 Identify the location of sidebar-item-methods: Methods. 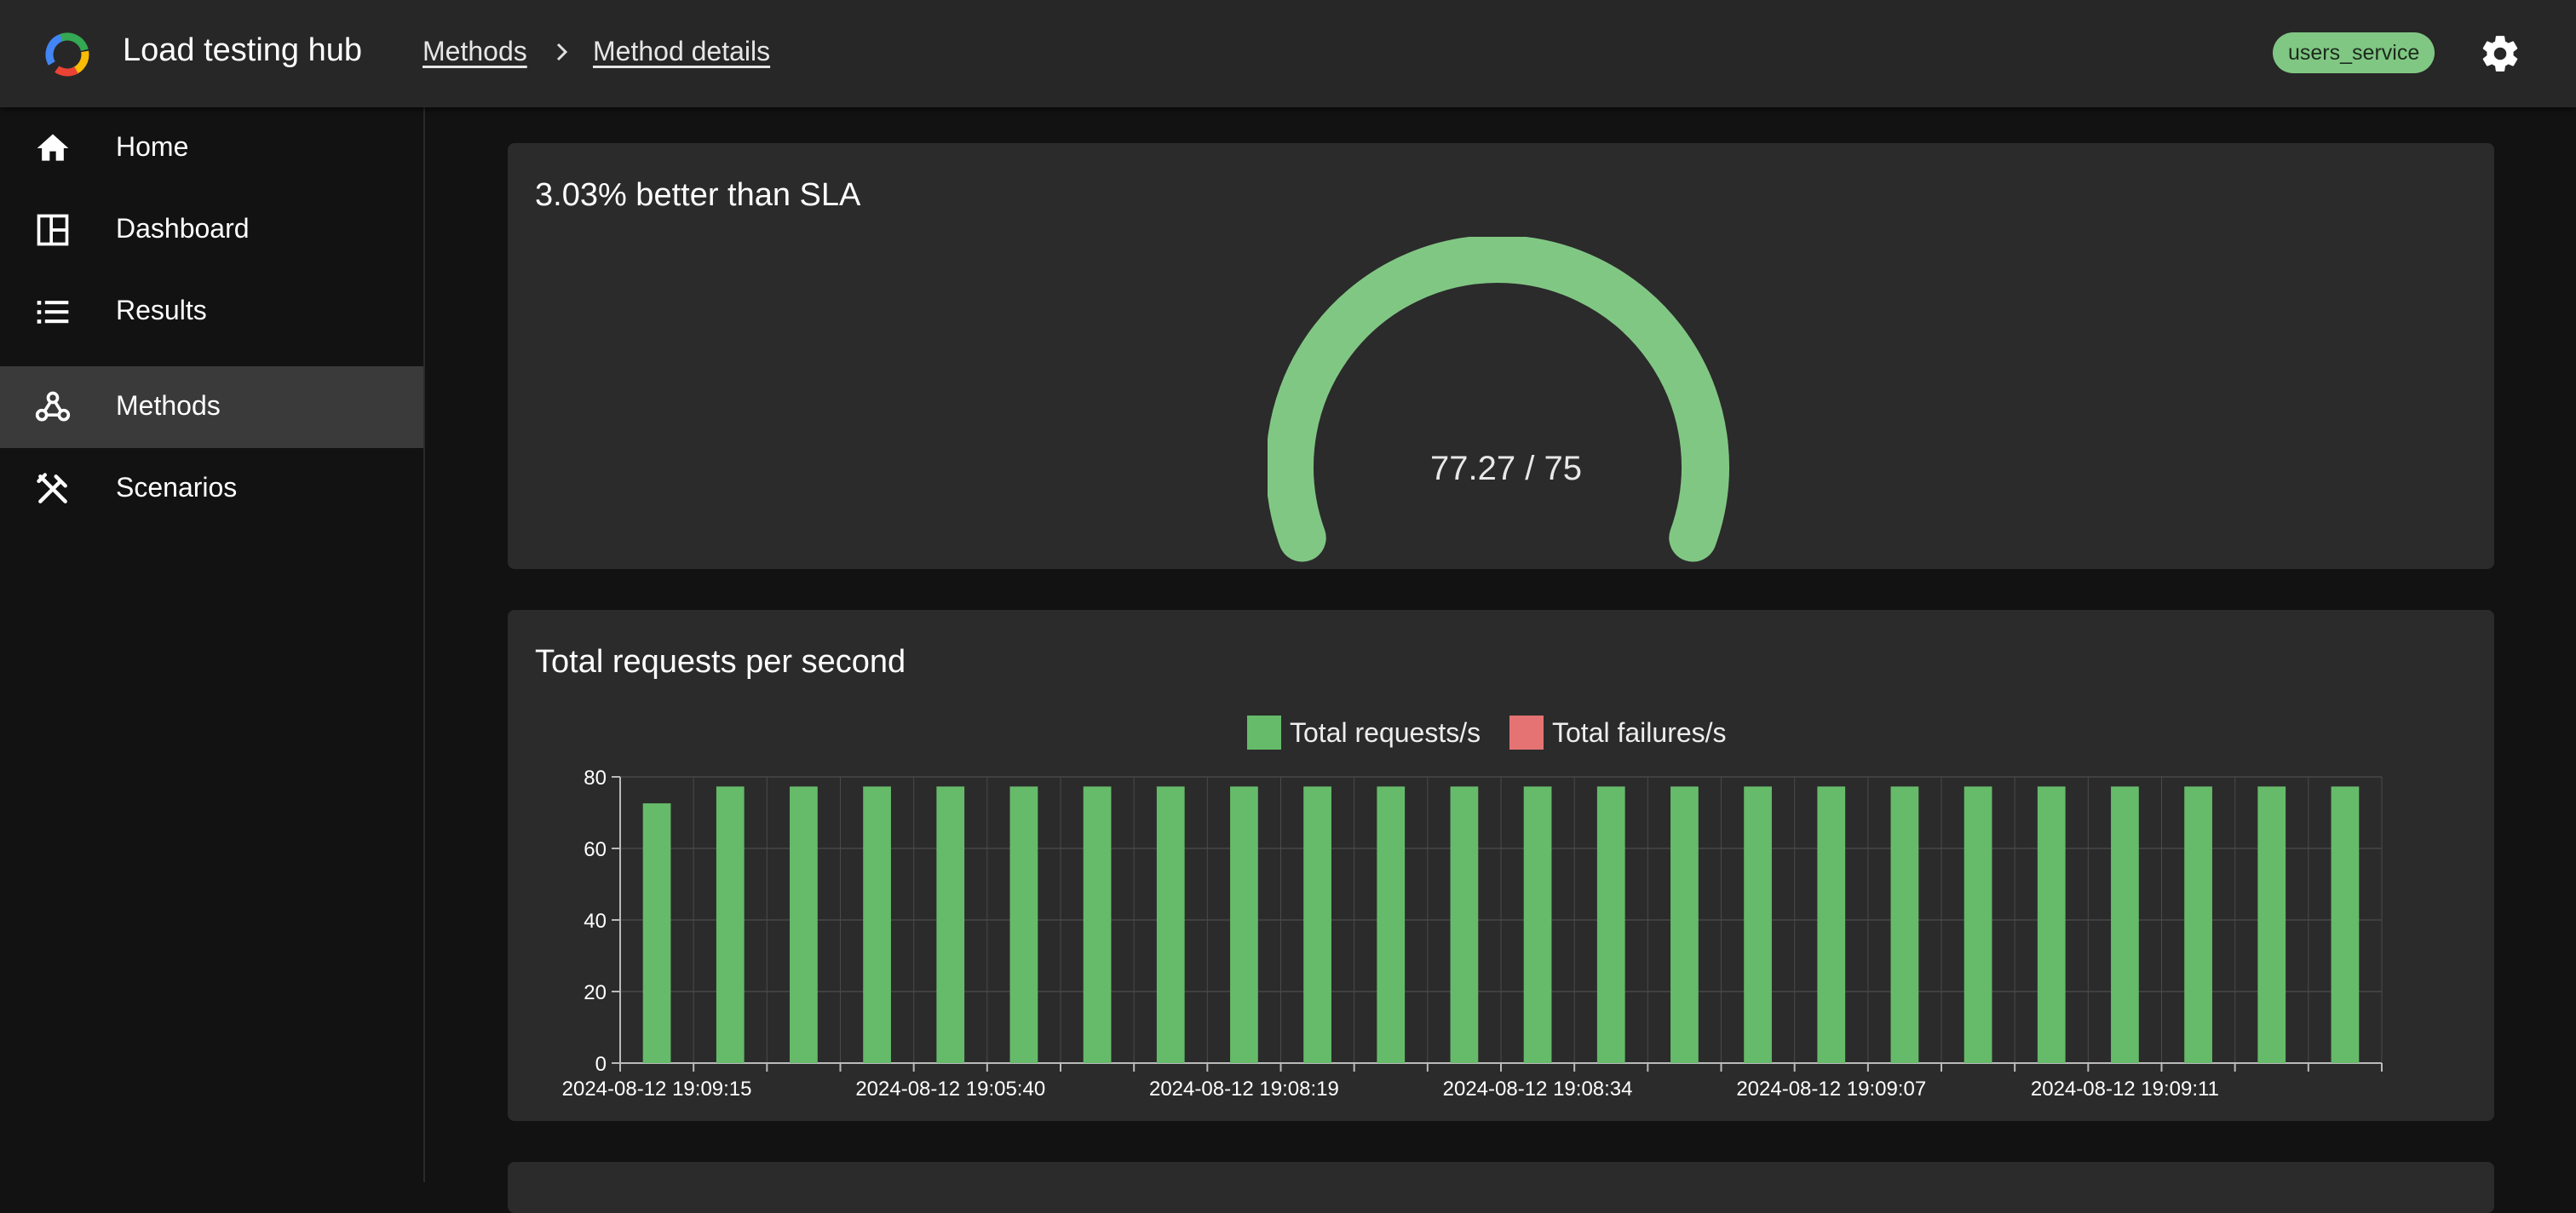
(211, 407).